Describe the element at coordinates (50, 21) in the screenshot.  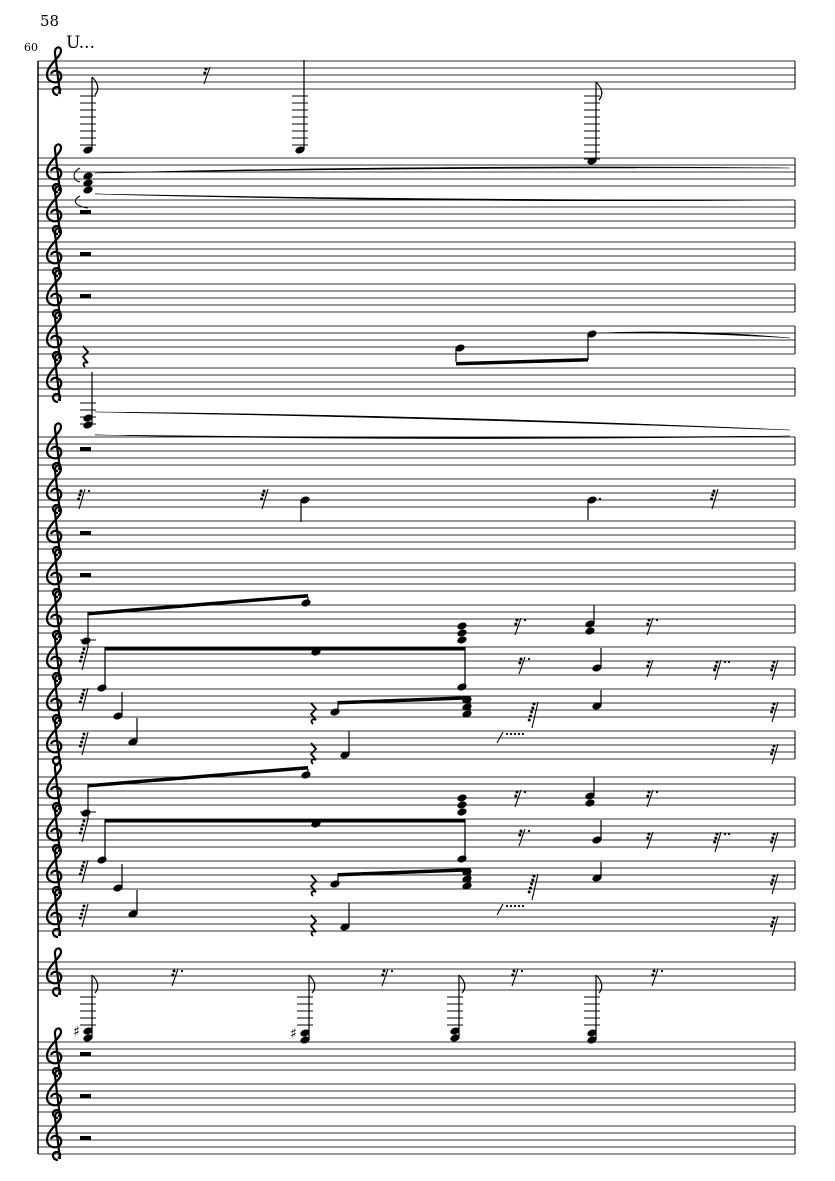
I see `measure-number: 58` at that location.